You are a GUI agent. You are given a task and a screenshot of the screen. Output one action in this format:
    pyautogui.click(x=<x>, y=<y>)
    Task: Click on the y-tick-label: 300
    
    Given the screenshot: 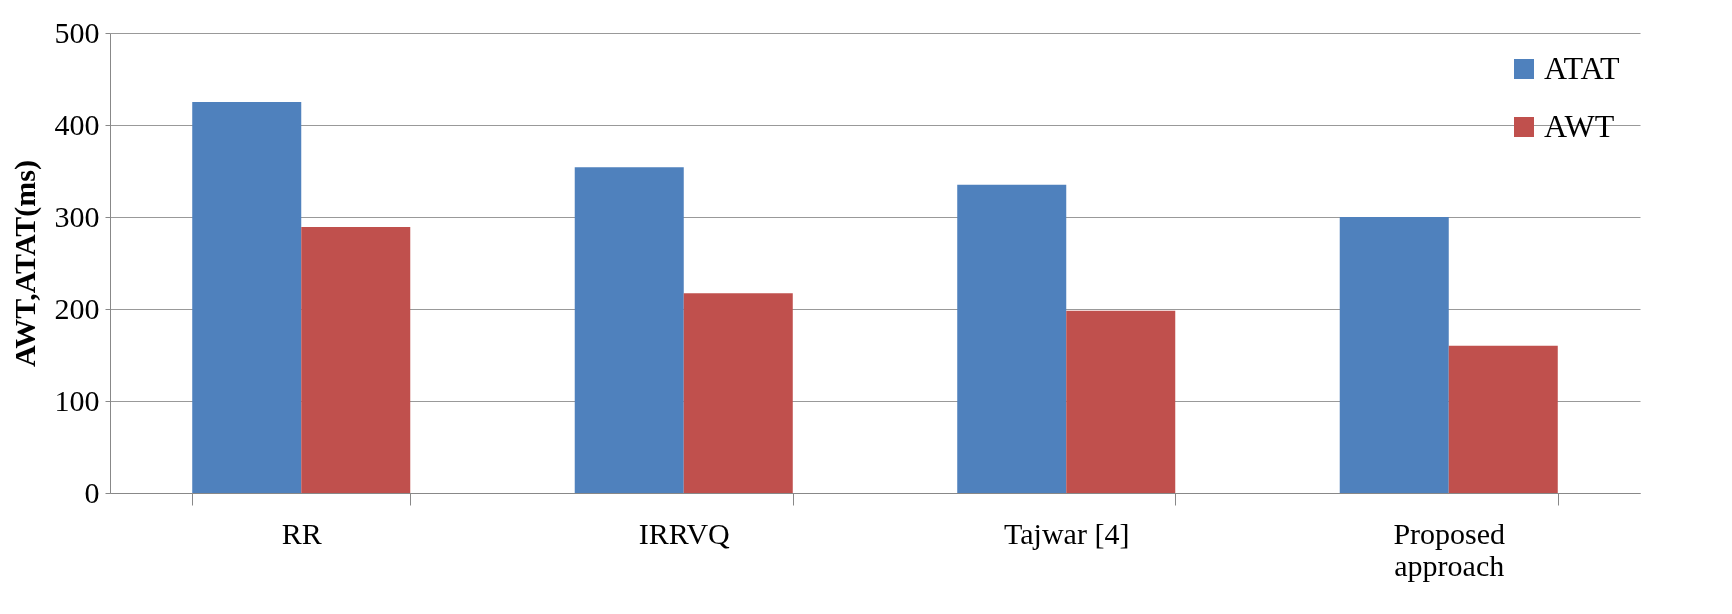 What is the action you would take?
    pyautogui.click(x=77, y=216)
    